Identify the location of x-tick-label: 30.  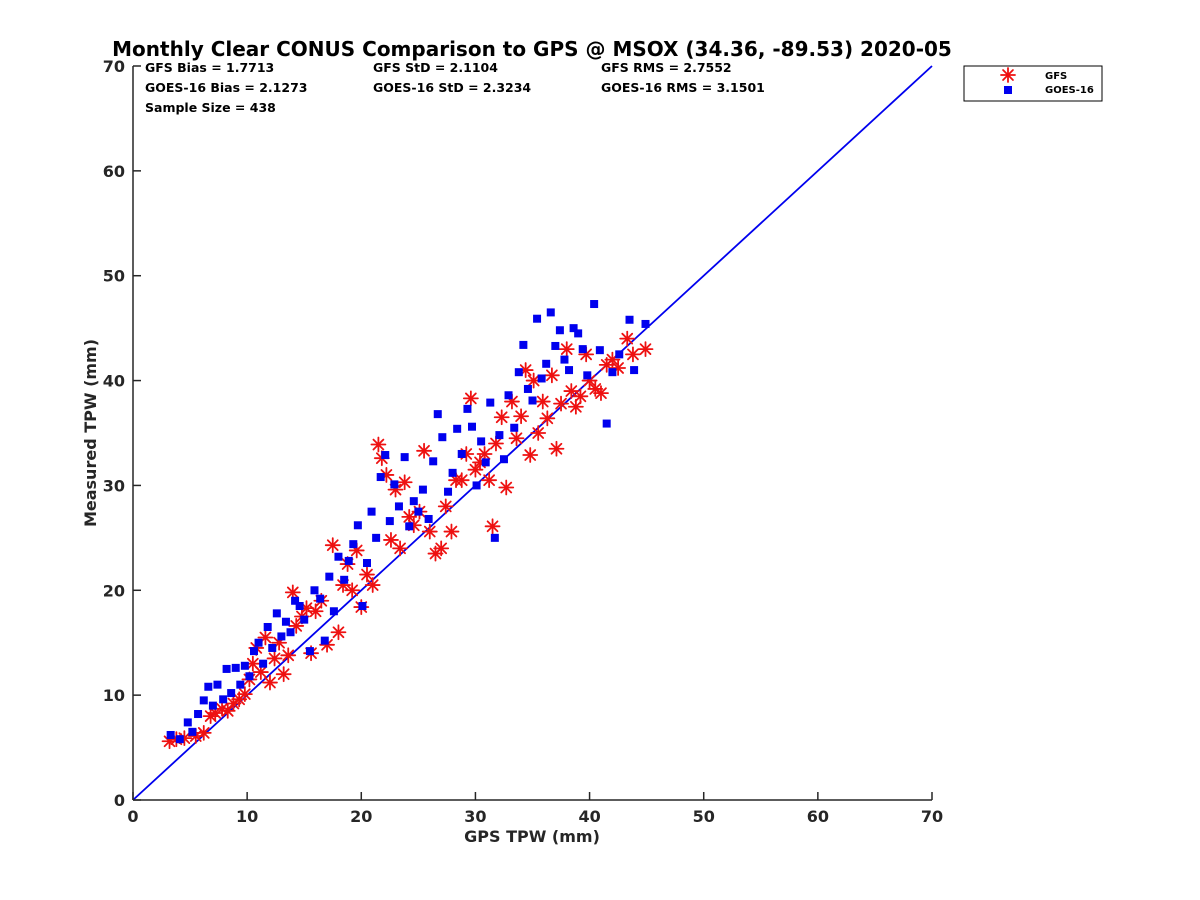
(475, 816).